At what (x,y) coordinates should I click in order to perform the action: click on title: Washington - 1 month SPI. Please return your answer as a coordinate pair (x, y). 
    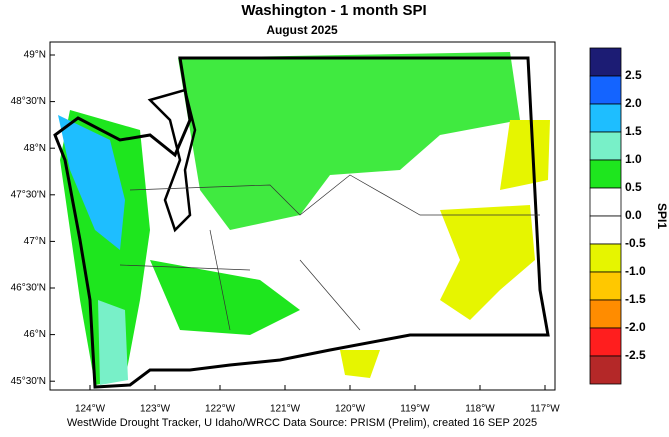
    Looking at the image, I should click on (333, 10).